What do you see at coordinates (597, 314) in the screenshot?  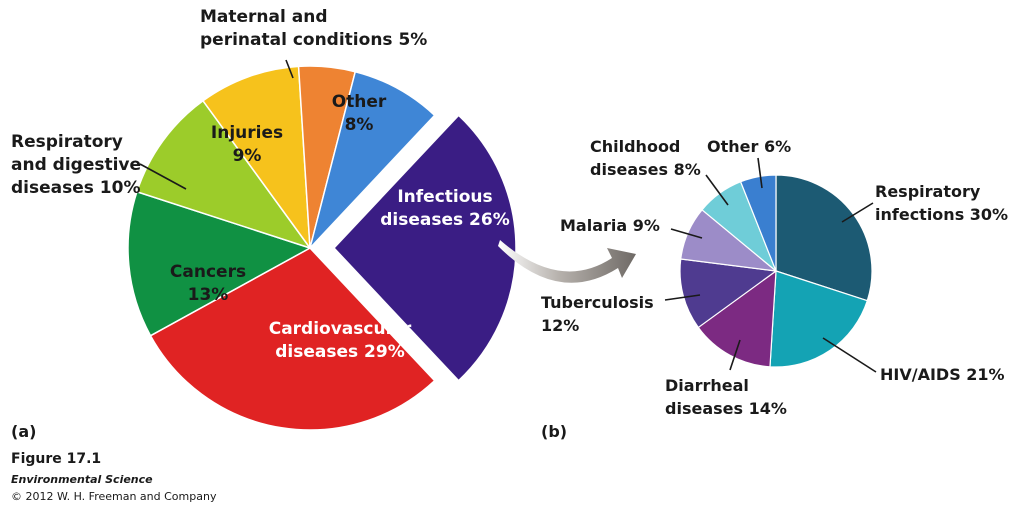 I see `pie-b-label-tuberculosis: Tuberculosis 12%` at bounding box center [597, 314].